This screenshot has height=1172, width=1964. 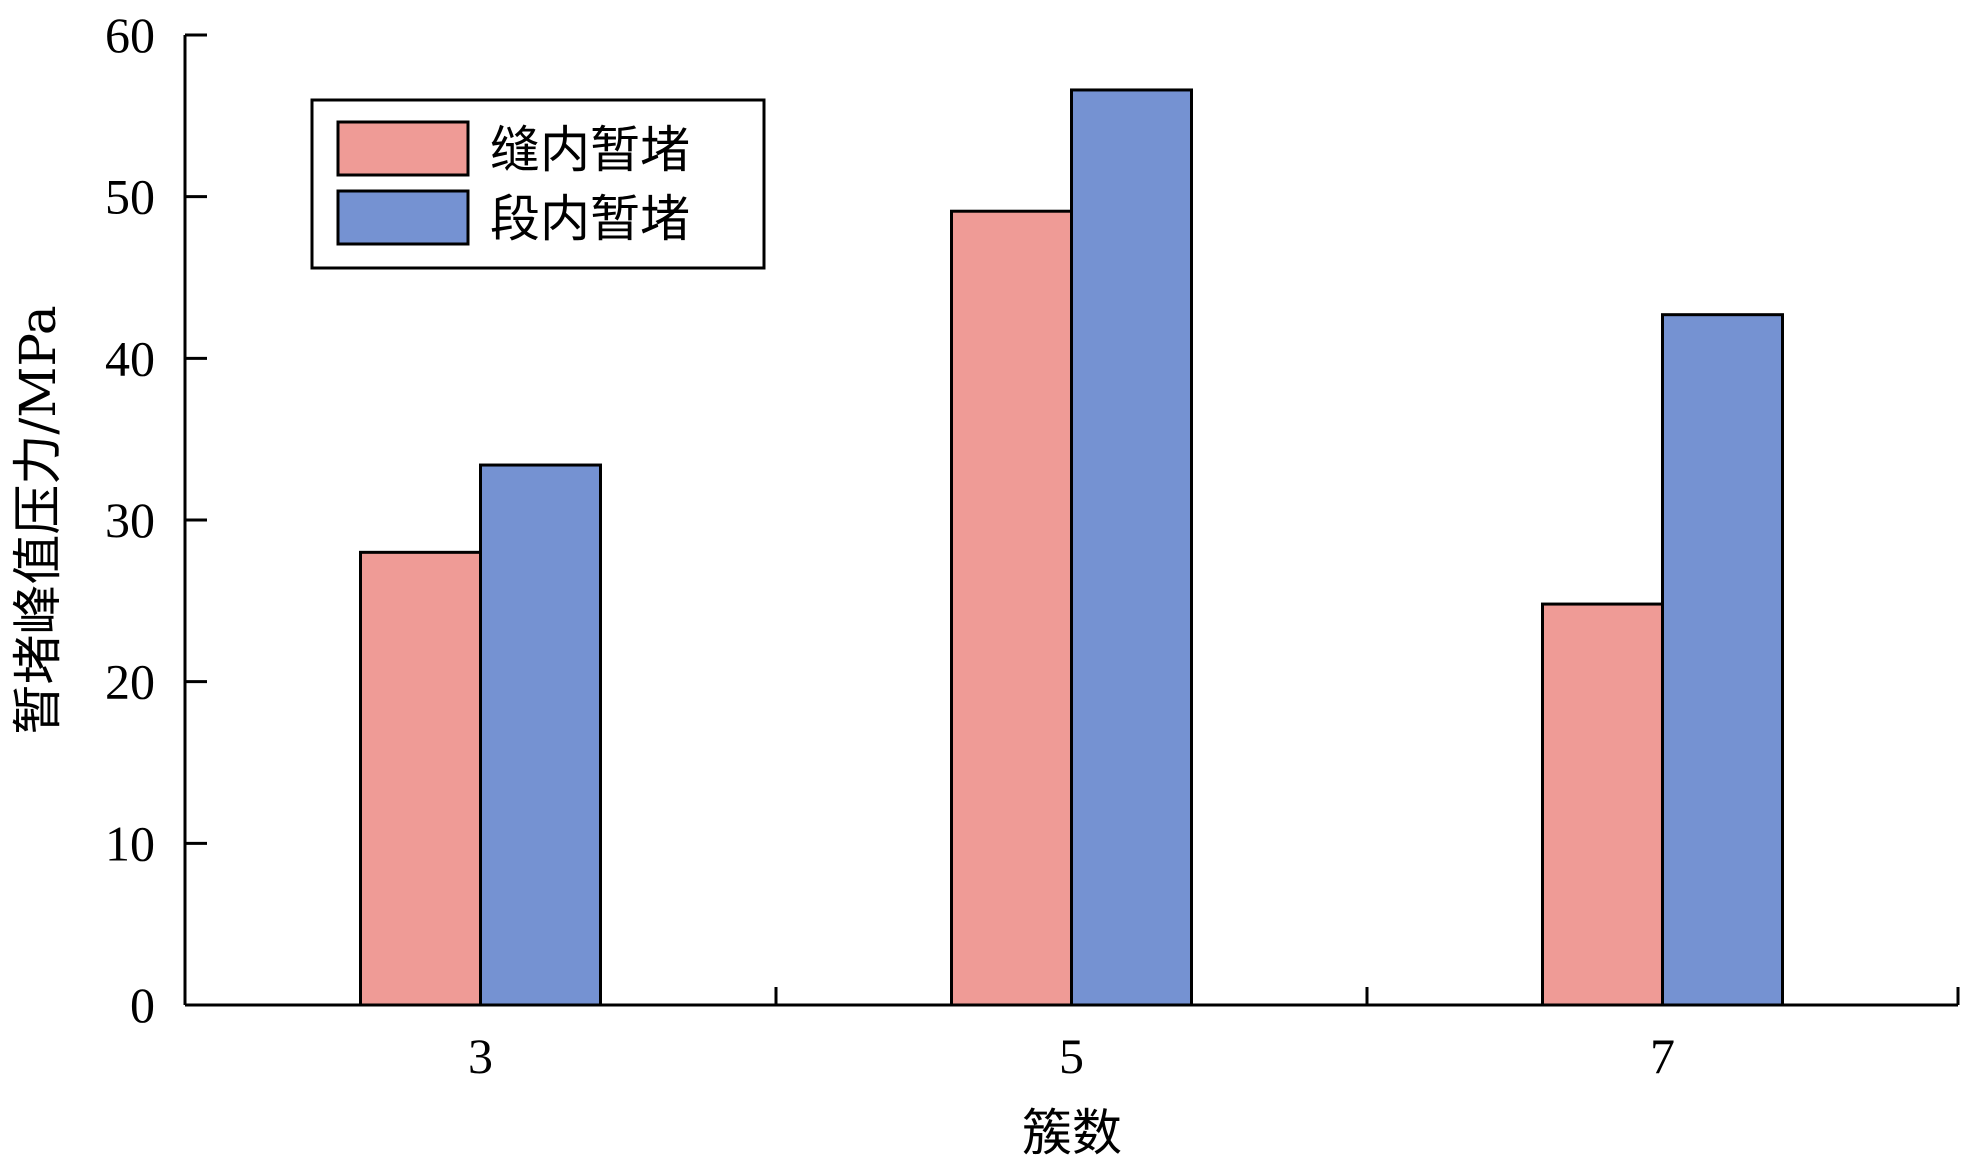 What do you see at coordinates (130, 682) in the screenshot?
I see `y-tick-label: 20` at bounding box center [130, 682].